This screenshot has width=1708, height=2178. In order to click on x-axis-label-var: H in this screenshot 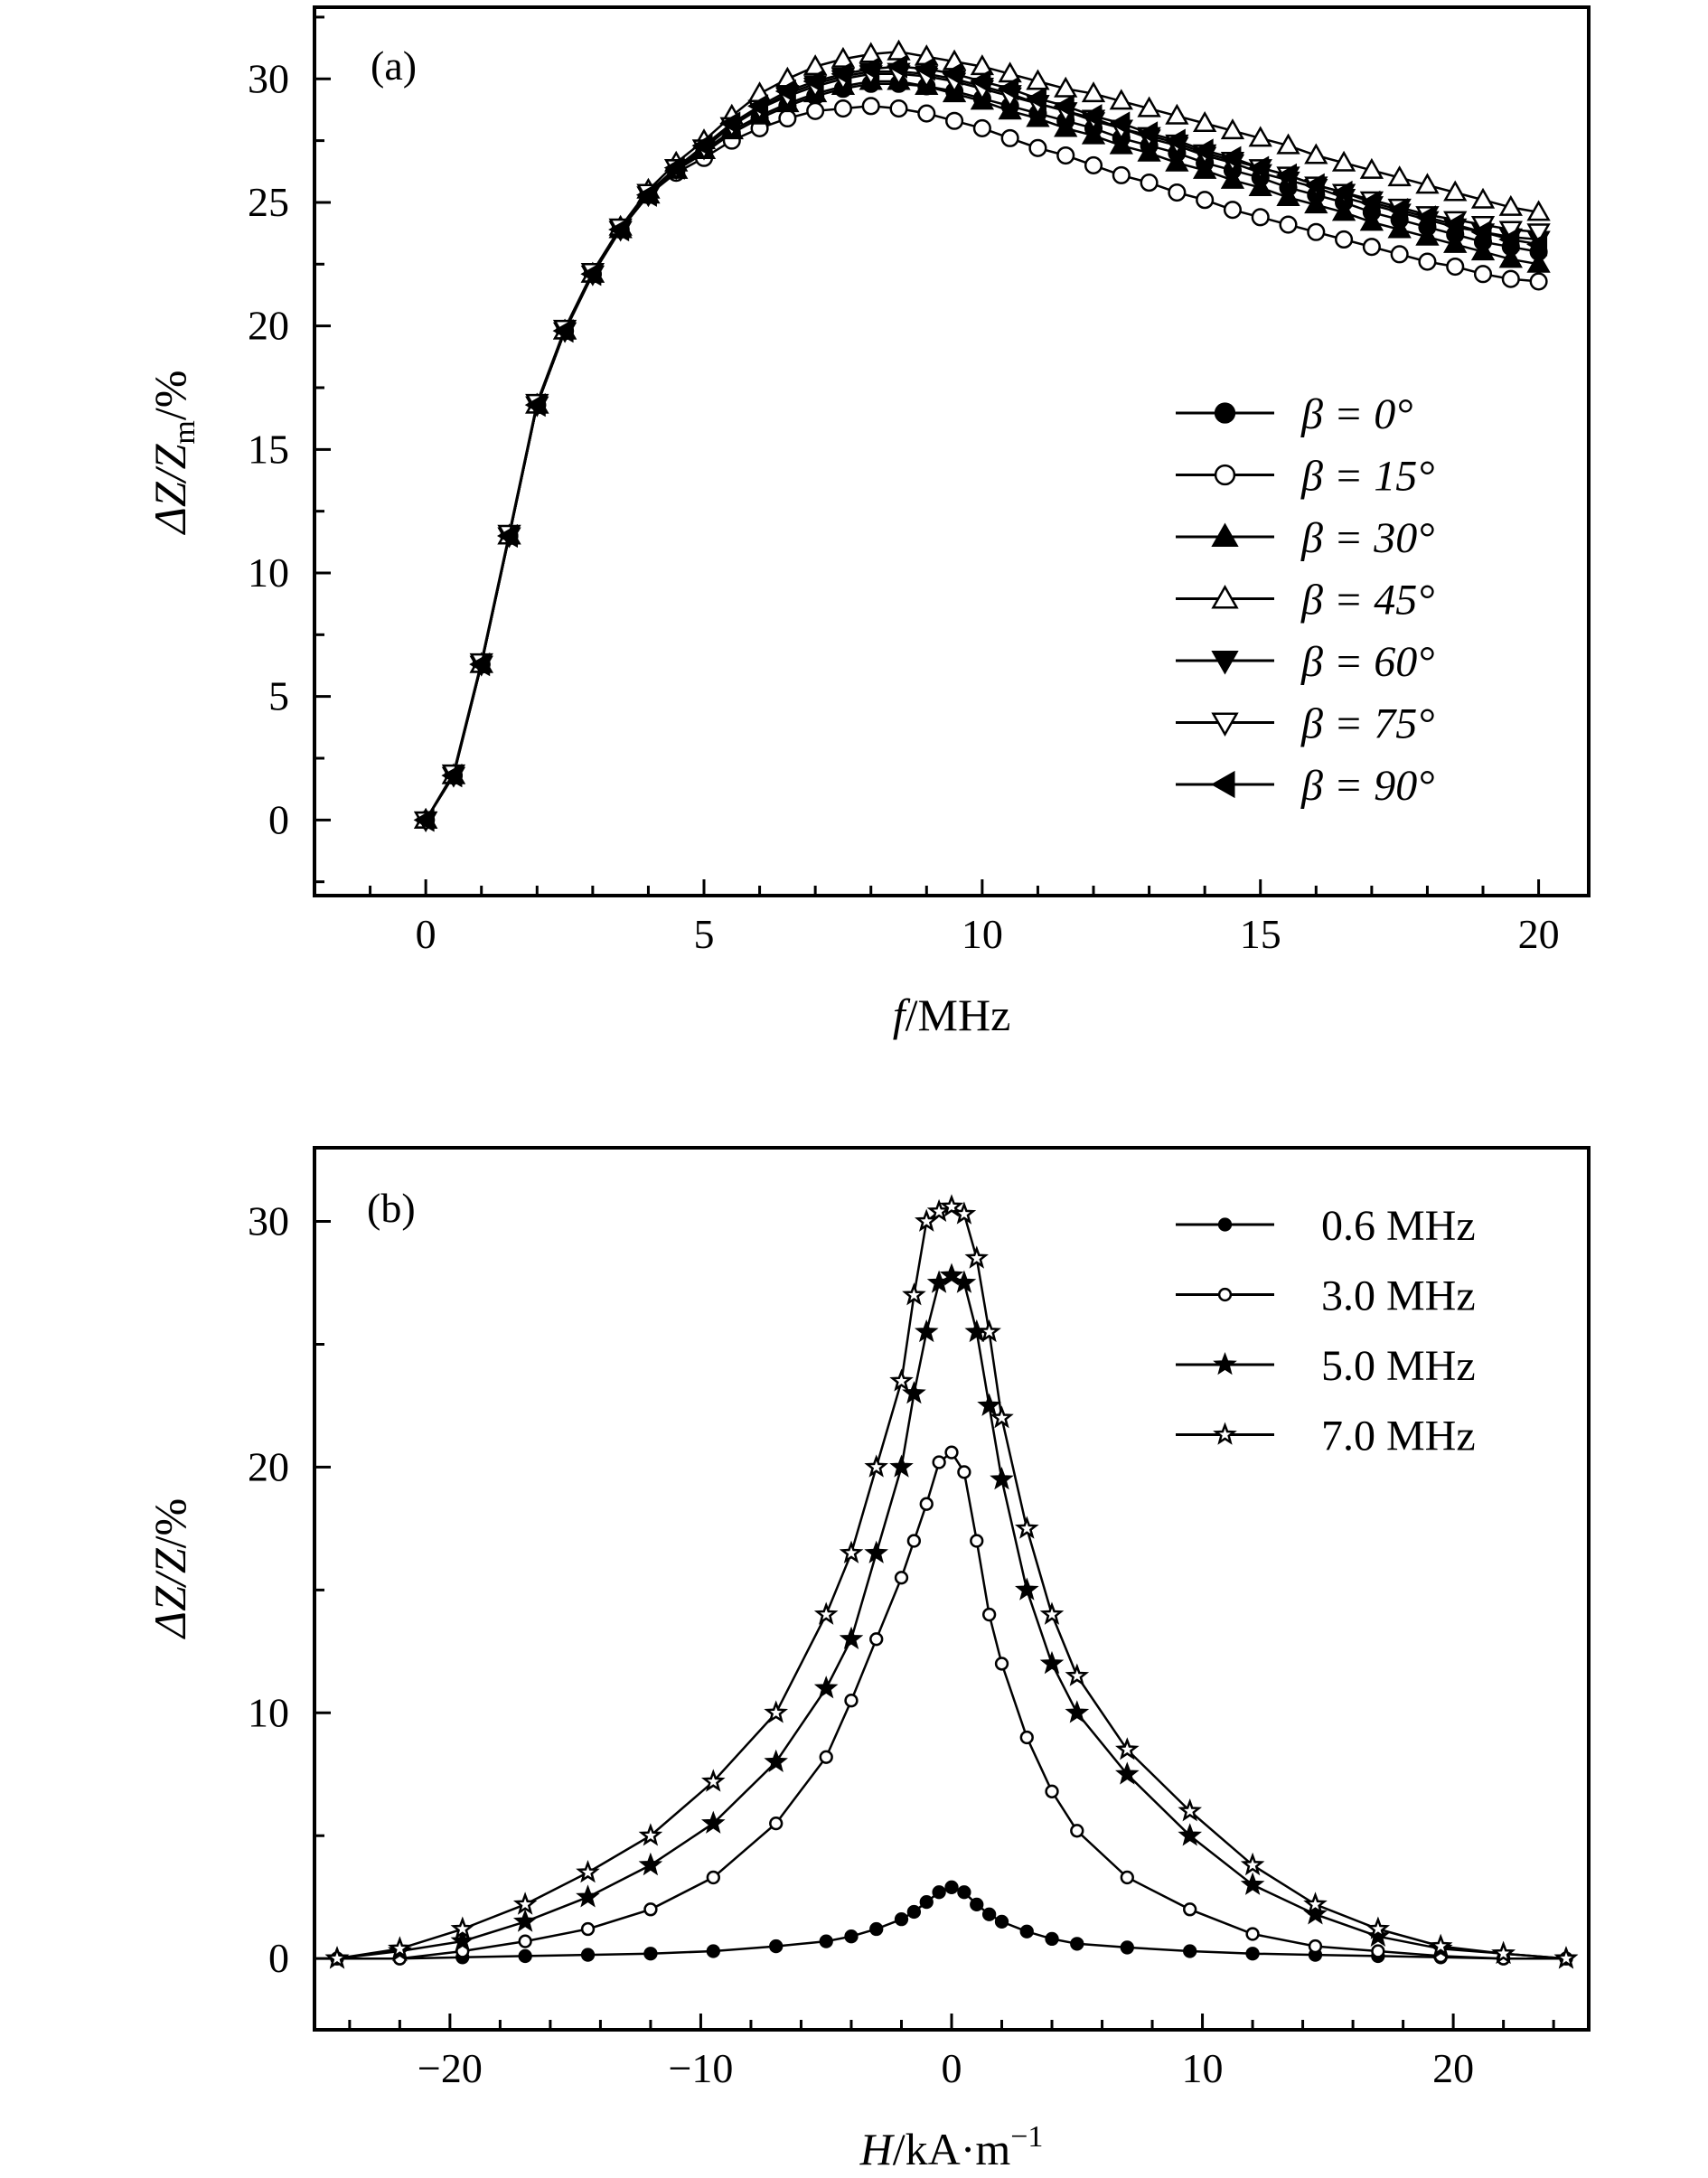, I will do `click(877, 2149)`.